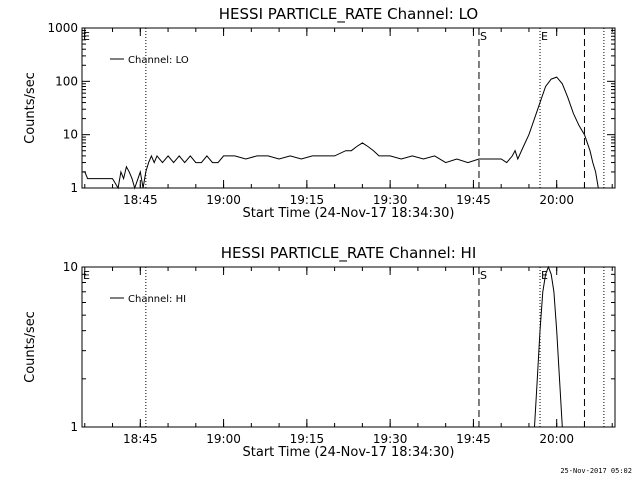 The width and height of the screenshot is (640, 484). Describe the element at coordinates (158, 60) in the screenshot. I see `legend-label: Channel: LO` at that location.